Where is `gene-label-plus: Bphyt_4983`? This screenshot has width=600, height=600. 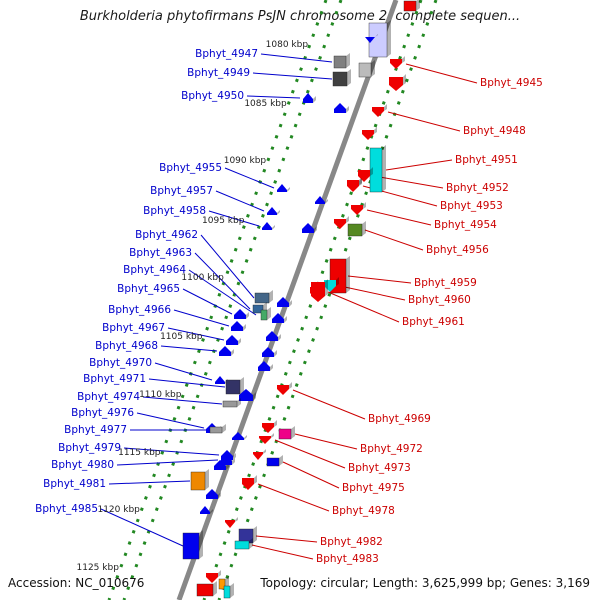 gene-label-plus: Bphyt_4983 is located at coordinates (347, 559).